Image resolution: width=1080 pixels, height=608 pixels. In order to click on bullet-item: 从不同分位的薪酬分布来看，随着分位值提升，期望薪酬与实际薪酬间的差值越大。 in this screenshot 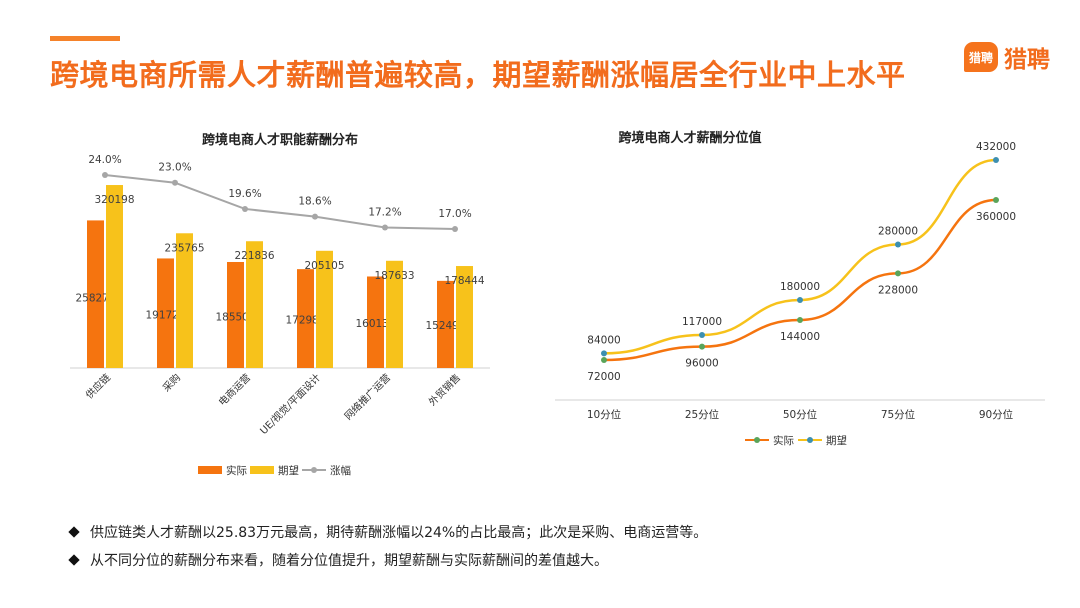, I will do `click(387, 560)`.